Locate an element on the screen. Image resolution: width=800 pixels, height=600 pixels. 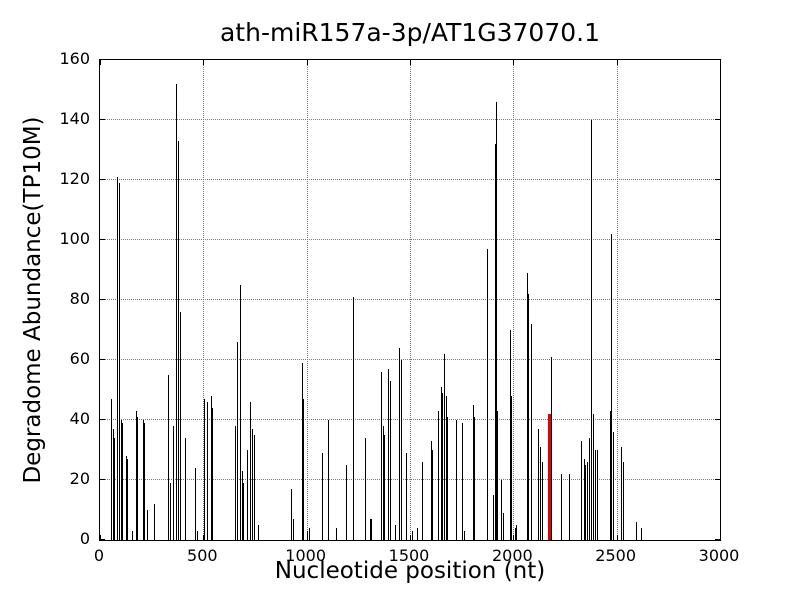
y-tick-label: 20 is located at coordinates (79, 478).